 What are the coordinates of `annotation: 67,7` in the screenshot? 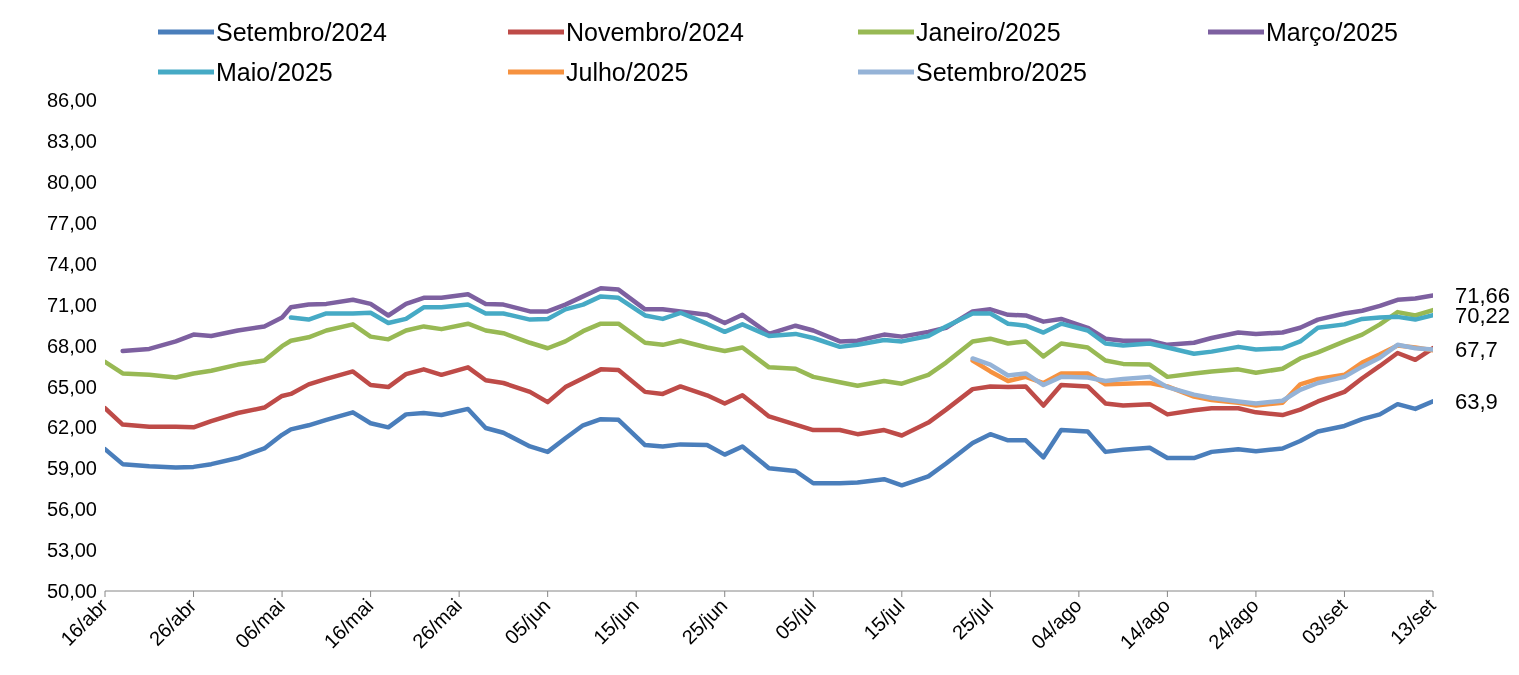 It's located at (1476, 350).